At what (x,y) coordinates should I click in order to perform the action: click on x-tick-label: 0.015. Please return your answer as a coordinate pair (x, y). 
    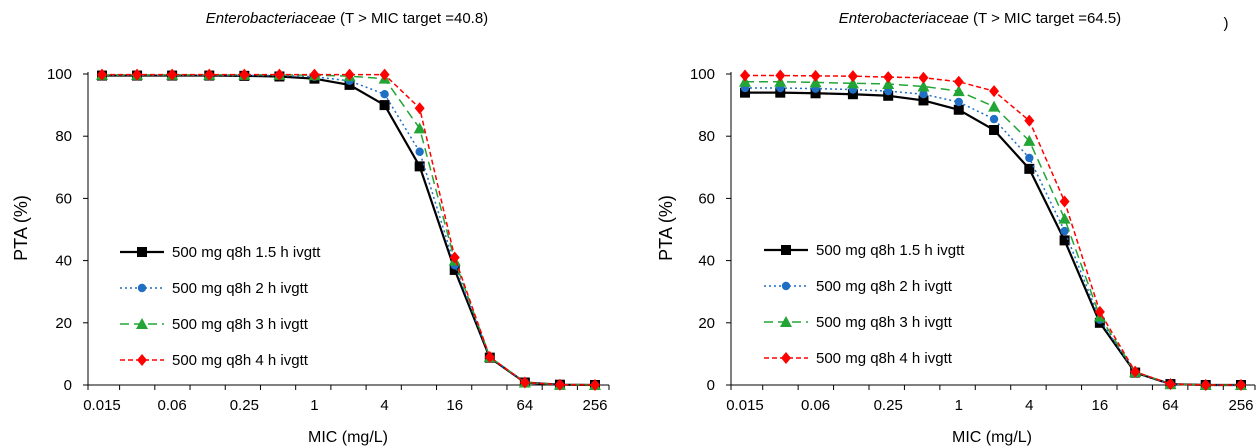
    Looking at the image, I should click on (102, 405).